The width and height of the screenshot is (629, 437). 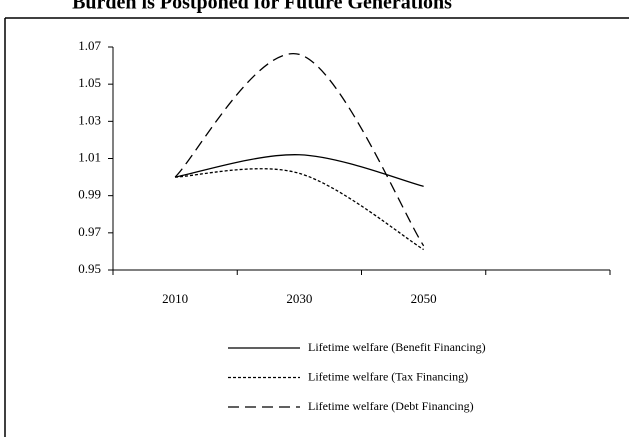 I want to click on legend-label: Lifetime welfare (Debt Financing), so click(x=391, y=406).